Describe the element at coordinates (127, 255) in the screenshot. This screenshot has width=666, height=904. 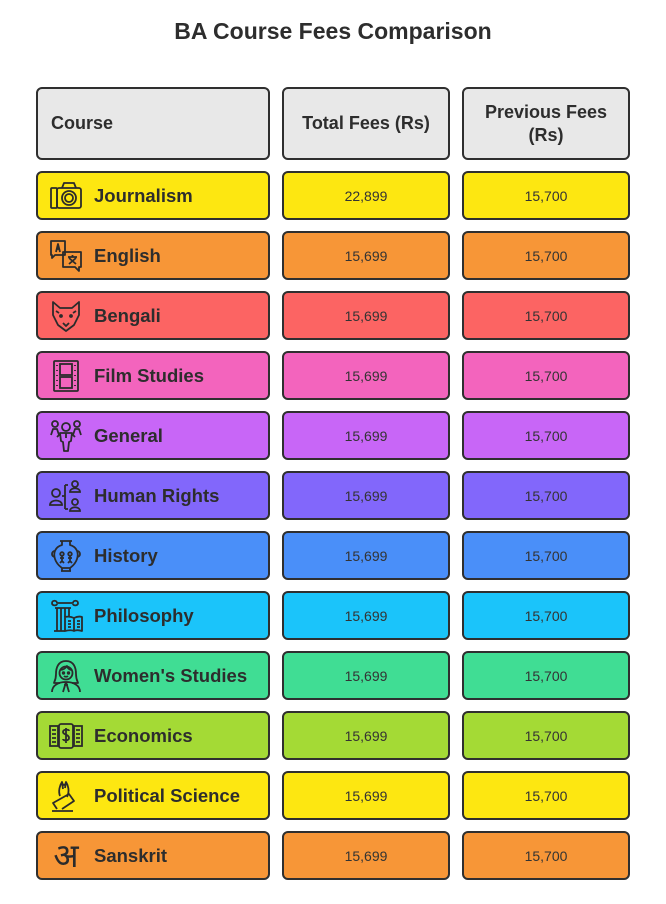
I see `course-name: English` at that location.